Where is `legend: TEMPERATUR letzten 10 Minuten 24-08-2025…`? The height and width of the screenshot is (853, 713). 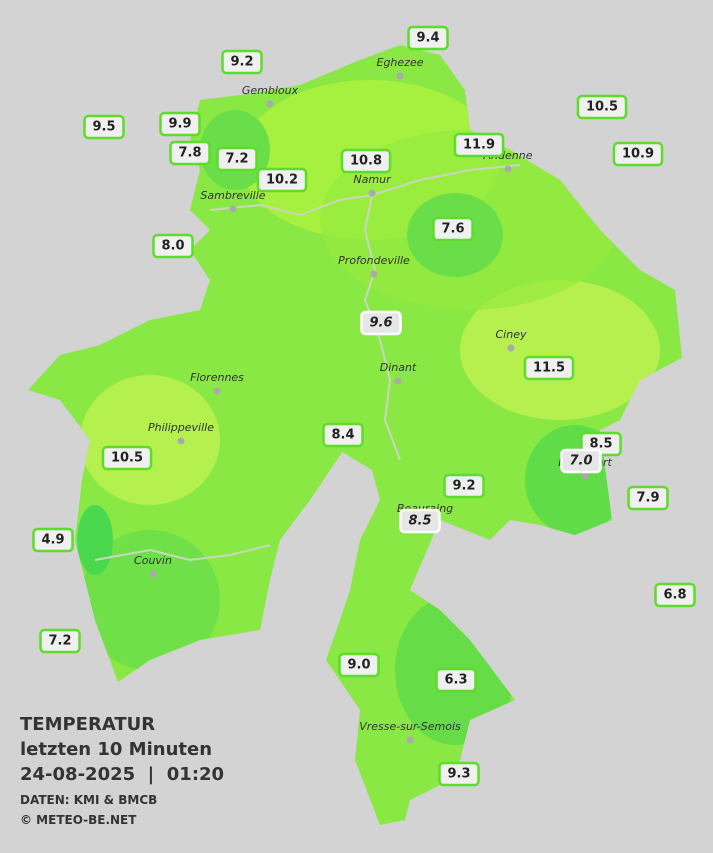 legend: TEMPERATUR letzten 10 Minuten 24-08-2025… is located at coordinates (122, 770).